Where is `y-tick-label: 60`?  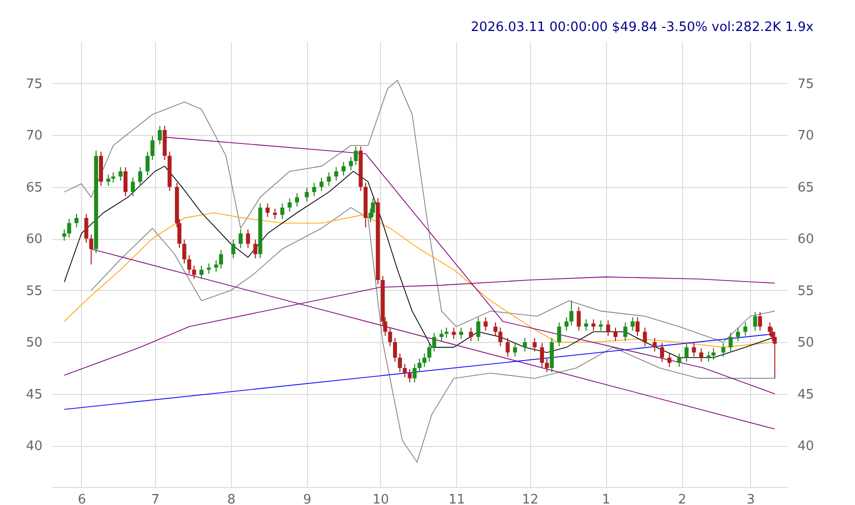 y-tick-label: 60 is located at coordinates (34, 240).